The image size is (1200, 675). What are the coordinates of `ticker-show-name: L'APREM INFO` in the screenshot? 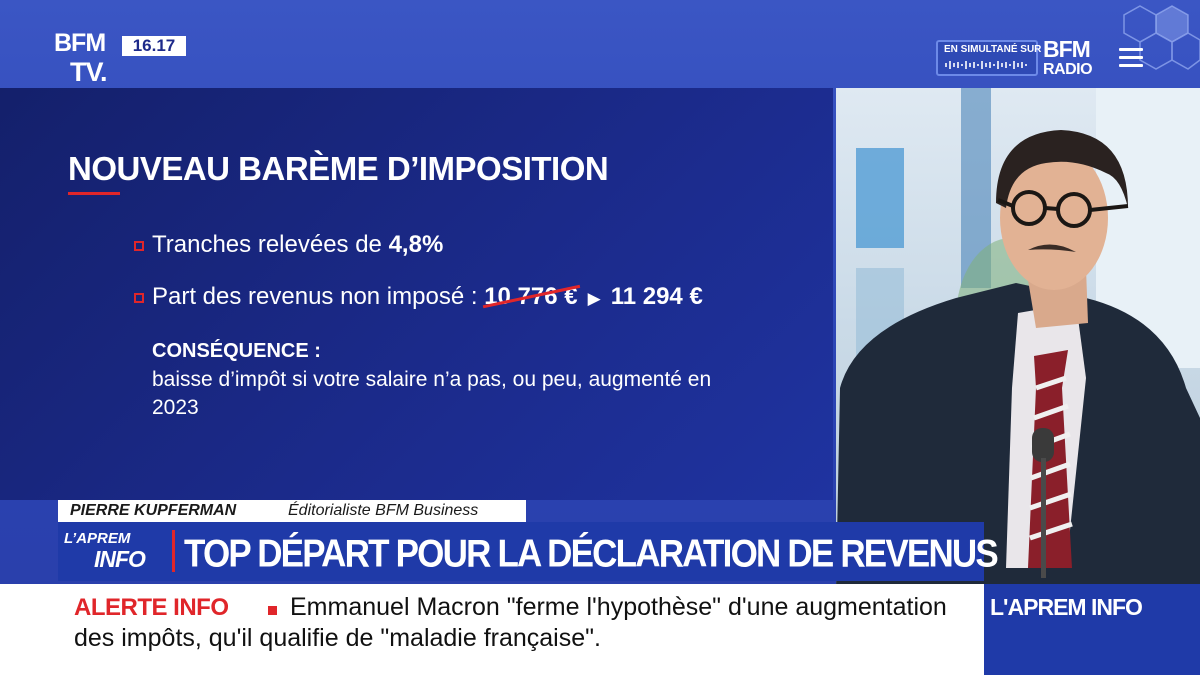 It's located at (1066, 607).